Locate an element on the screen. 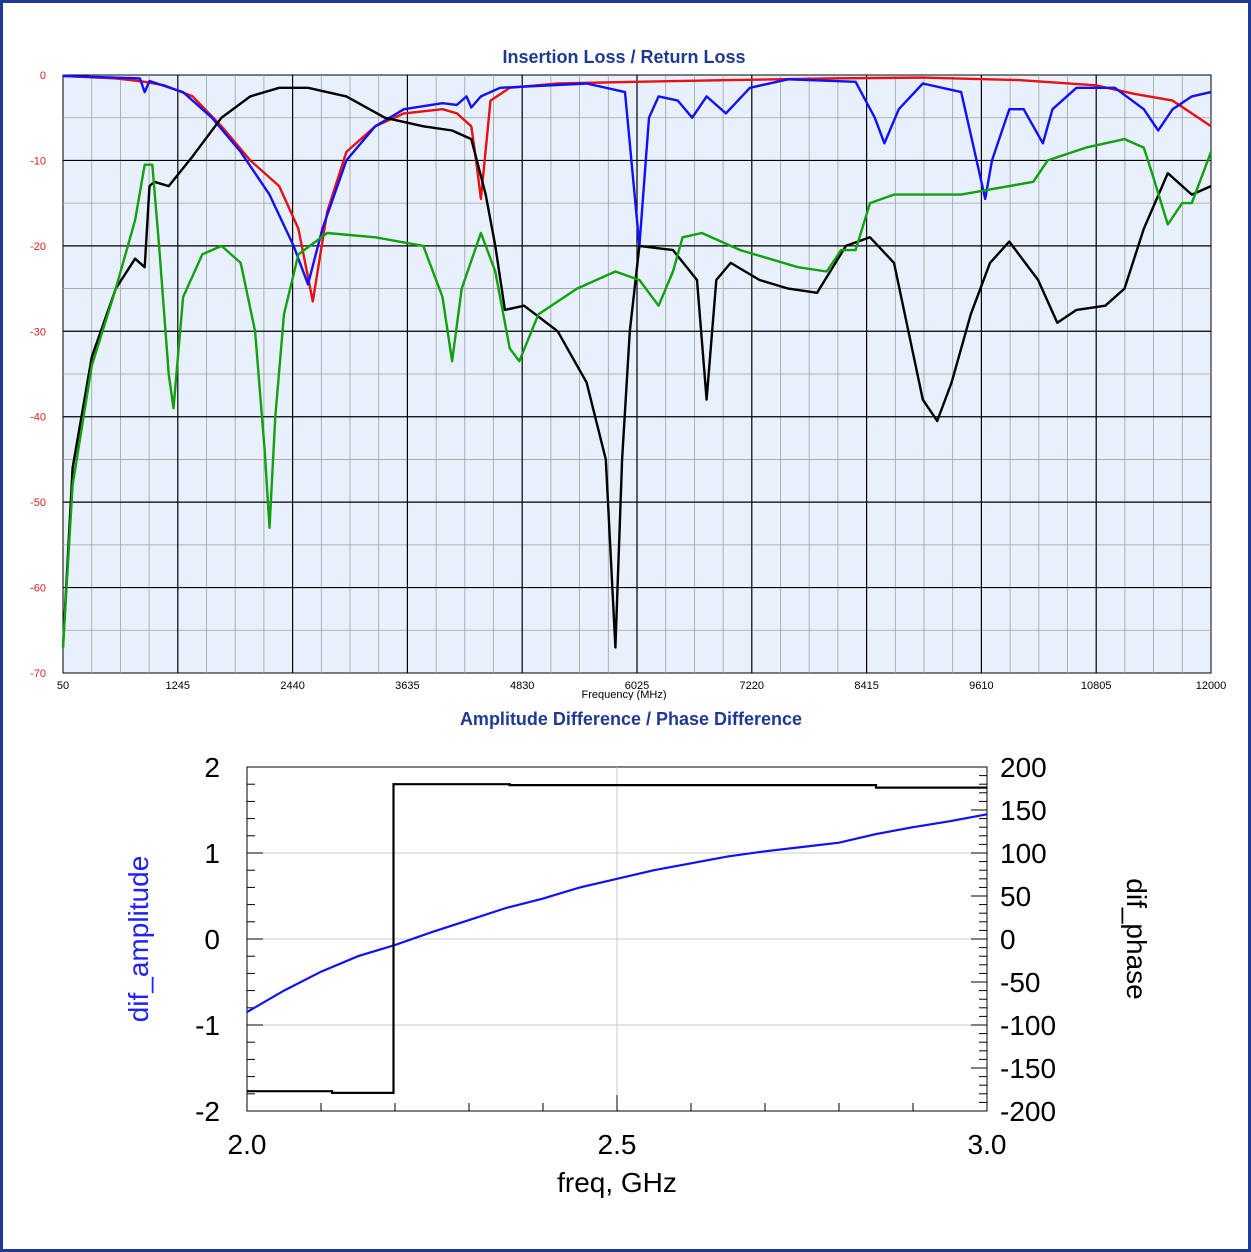  y-tick-label: -10 is located at coordinates (38, 161).